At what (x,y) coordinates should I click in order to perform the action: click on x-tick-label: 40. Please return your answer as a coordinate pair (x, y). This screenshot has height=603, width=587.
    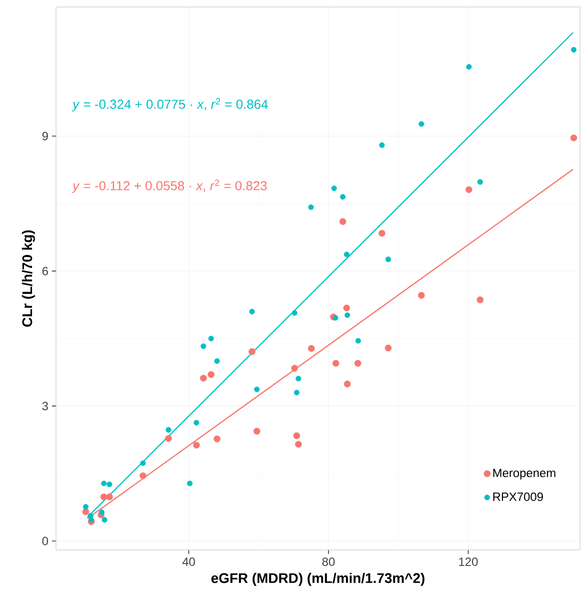
    Looking at the image, I should click on (188, 562).